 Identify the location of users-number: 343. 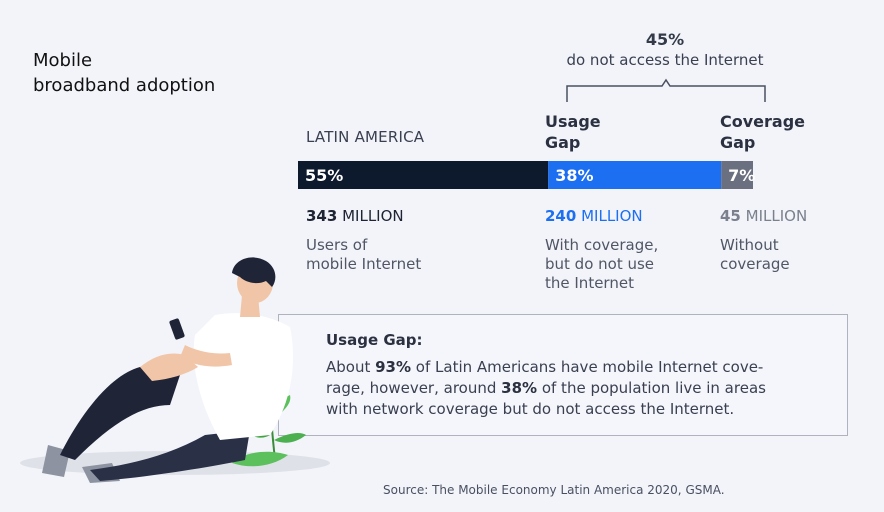
(322, 216).